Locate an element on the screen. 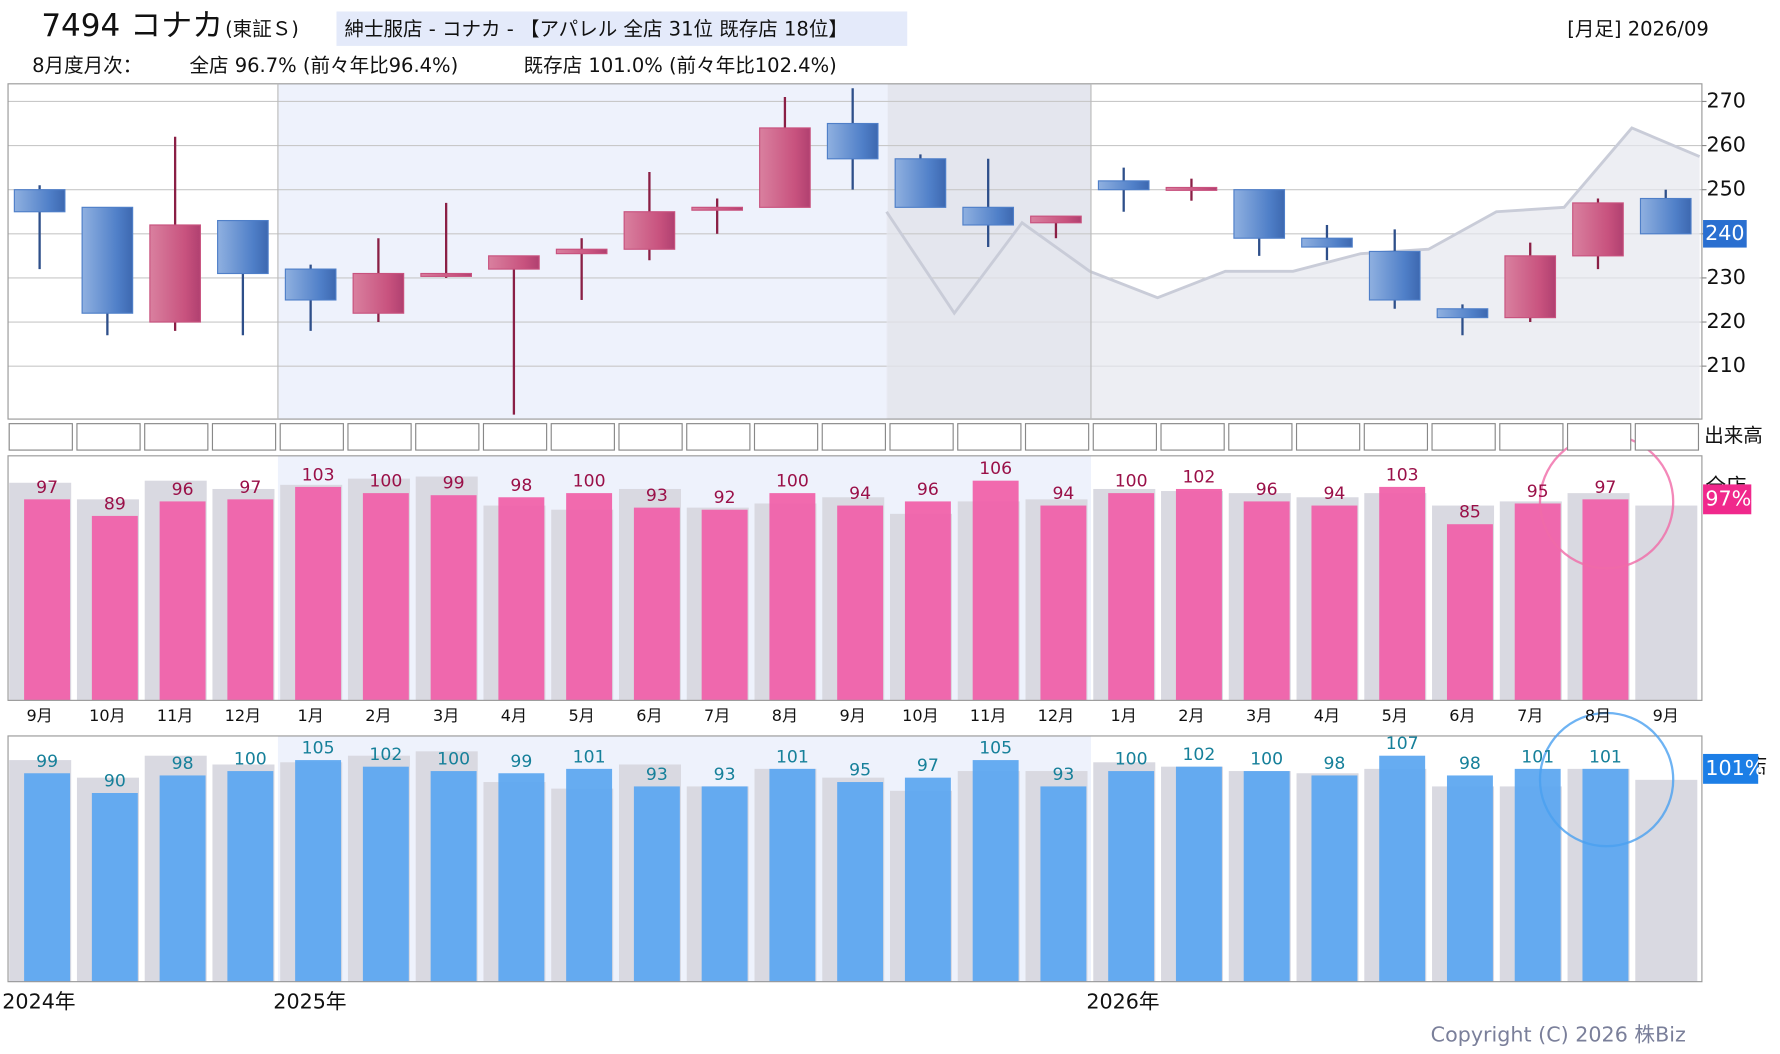 This screenshot has width=1780, height=1054. copyright: Copyright (C) 2026 株Biz is located at coordinates (1558, 1035).